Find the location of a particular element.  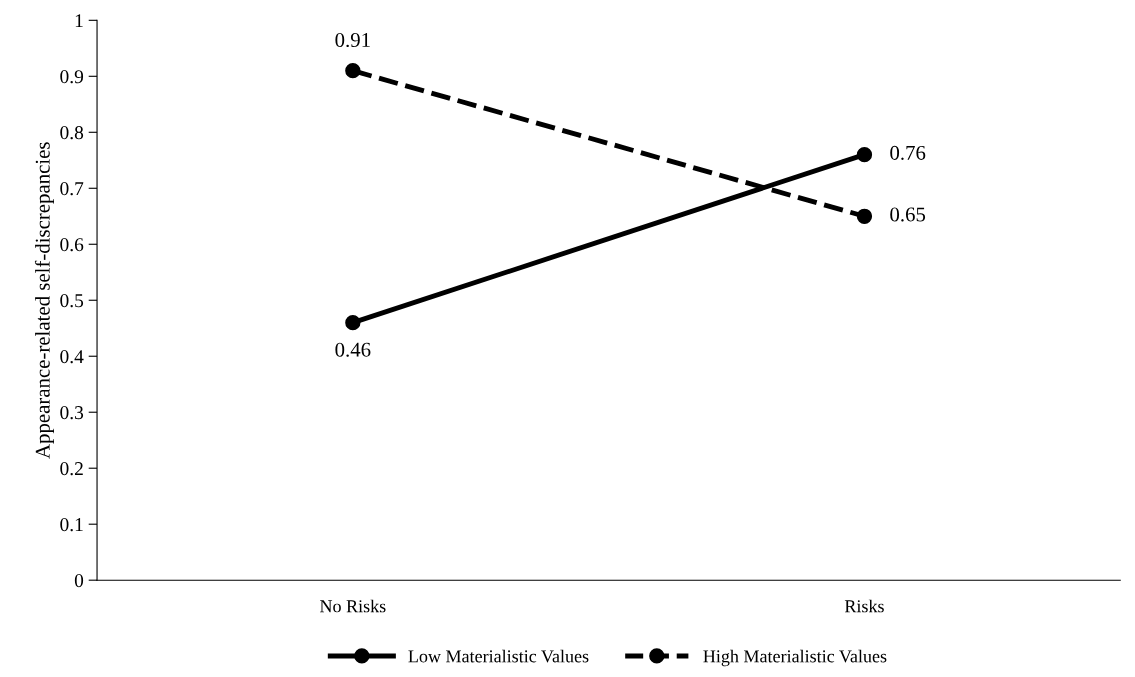

y-axis-title: Appearance-related self-discrepancies is located at coordinates (44, 300).